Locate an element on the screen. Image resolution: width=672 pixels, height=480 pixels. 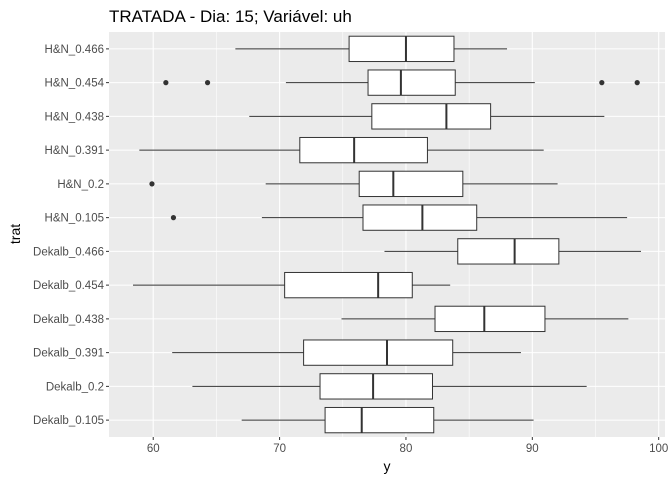
y-tick-label: Dekalb_0.438 is located at coordinates (68, 320).